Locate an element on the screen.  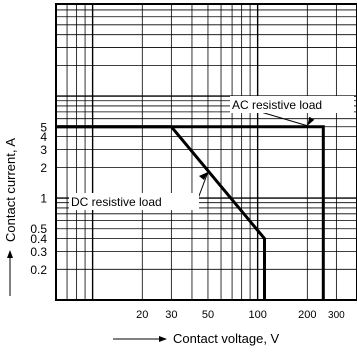
y-tick-label: 0.5 is located at coordinates (38, 229).